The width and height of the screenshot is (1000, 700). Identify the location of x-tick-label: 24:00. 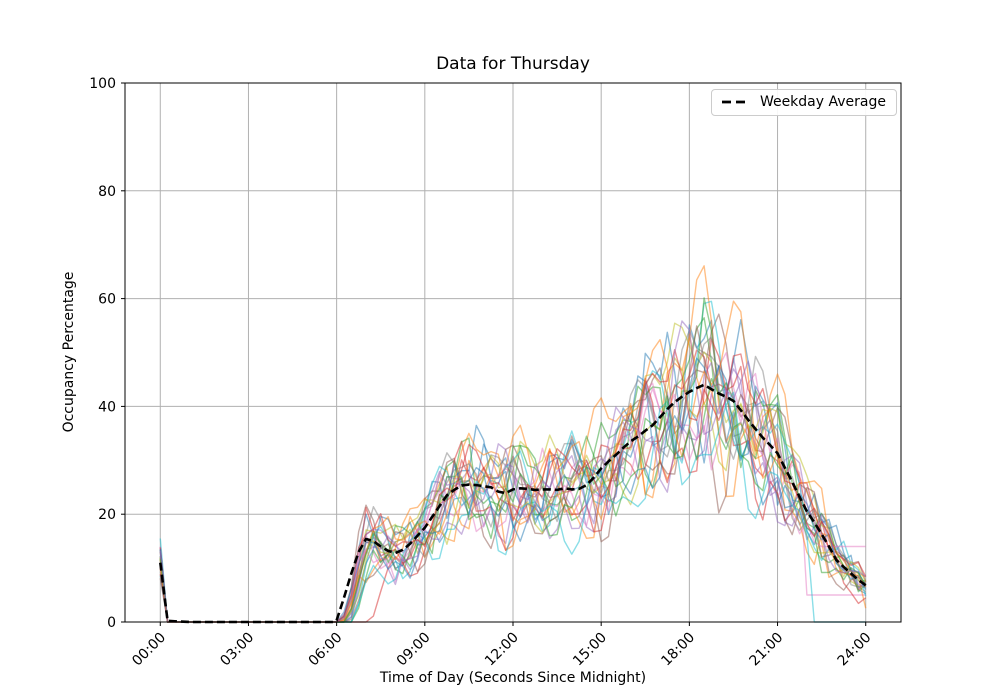
(855, 650).